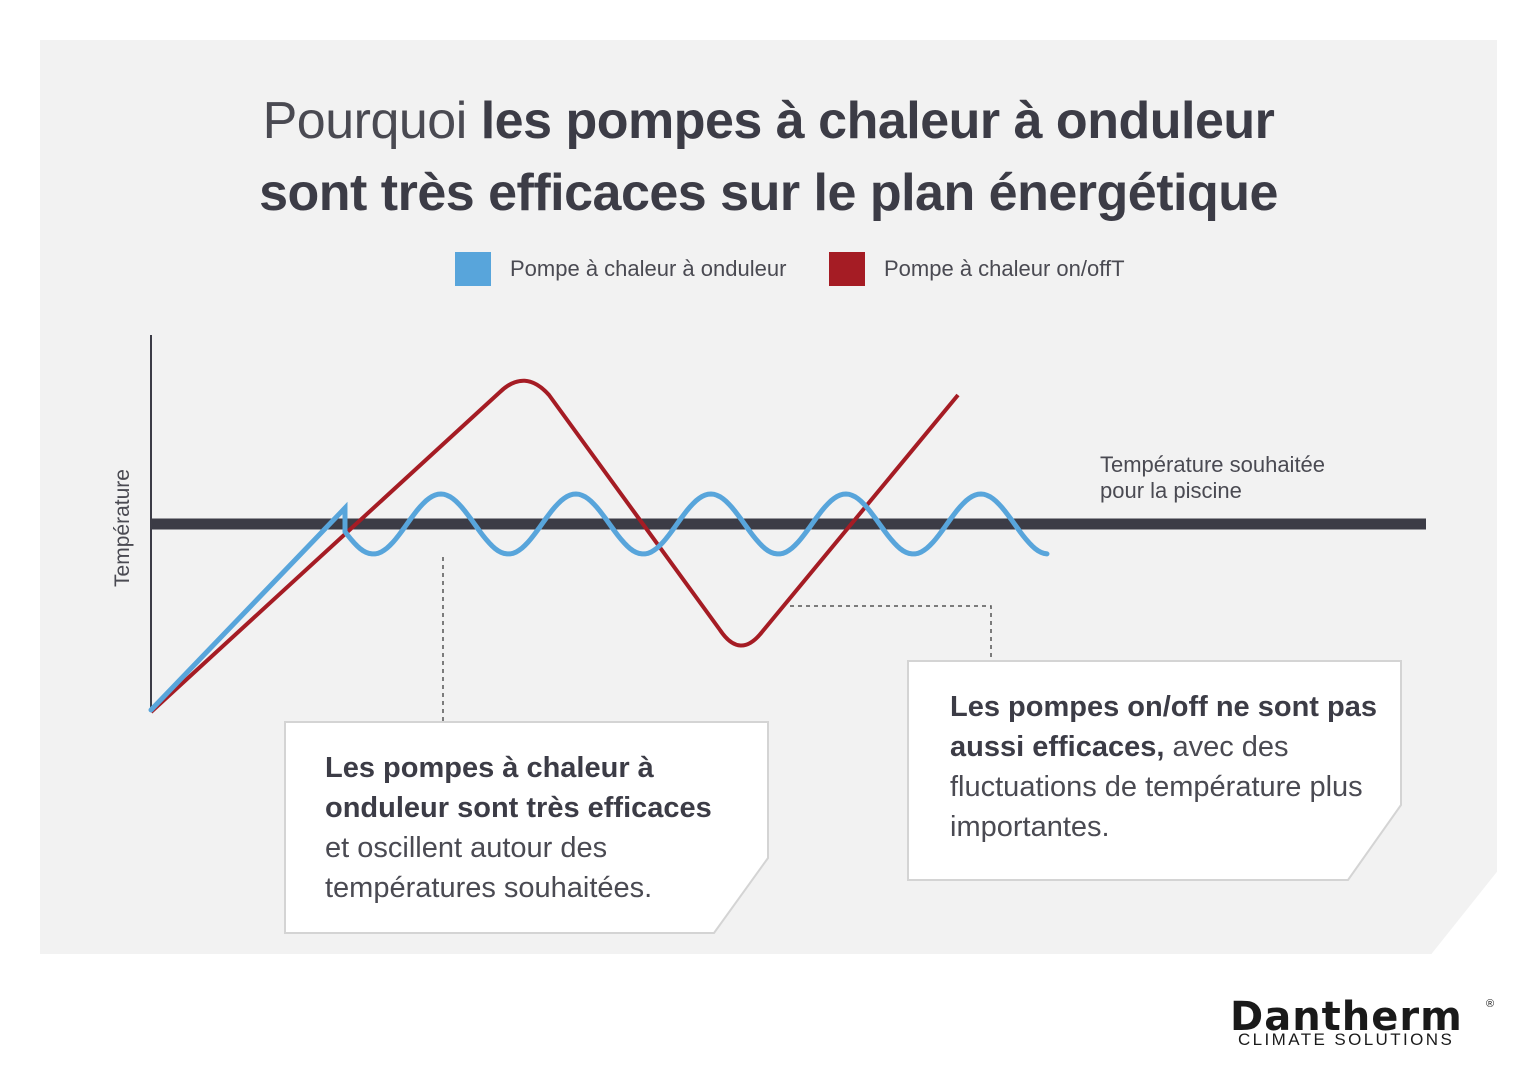 The image size is (1537, 1081). Describe the element at coordinates (1171, 490) in the screenshot. I see `target-label-line2: pour la piscine` at that location.